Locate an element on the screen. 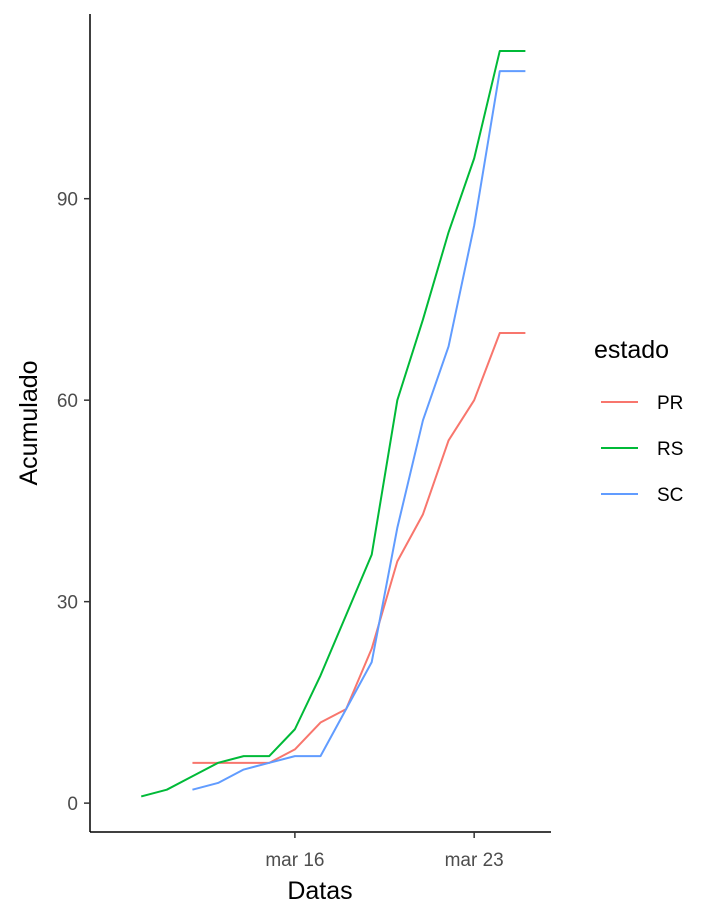  x-tick-label: mar 16 is located at coordinates (294, 860).